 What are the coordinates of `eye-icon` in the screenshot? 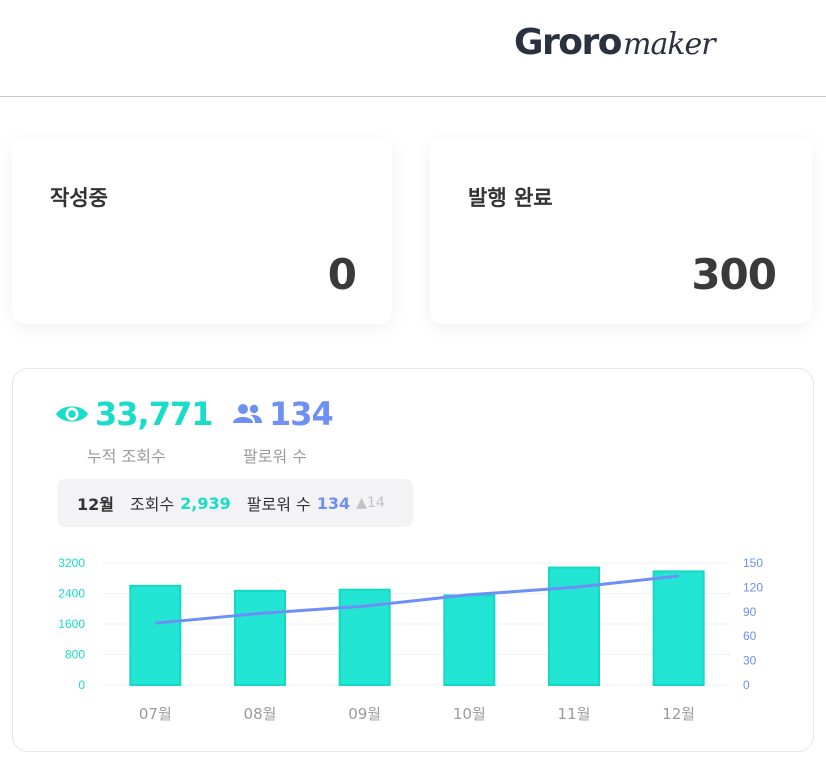 It's located at (72, 414).